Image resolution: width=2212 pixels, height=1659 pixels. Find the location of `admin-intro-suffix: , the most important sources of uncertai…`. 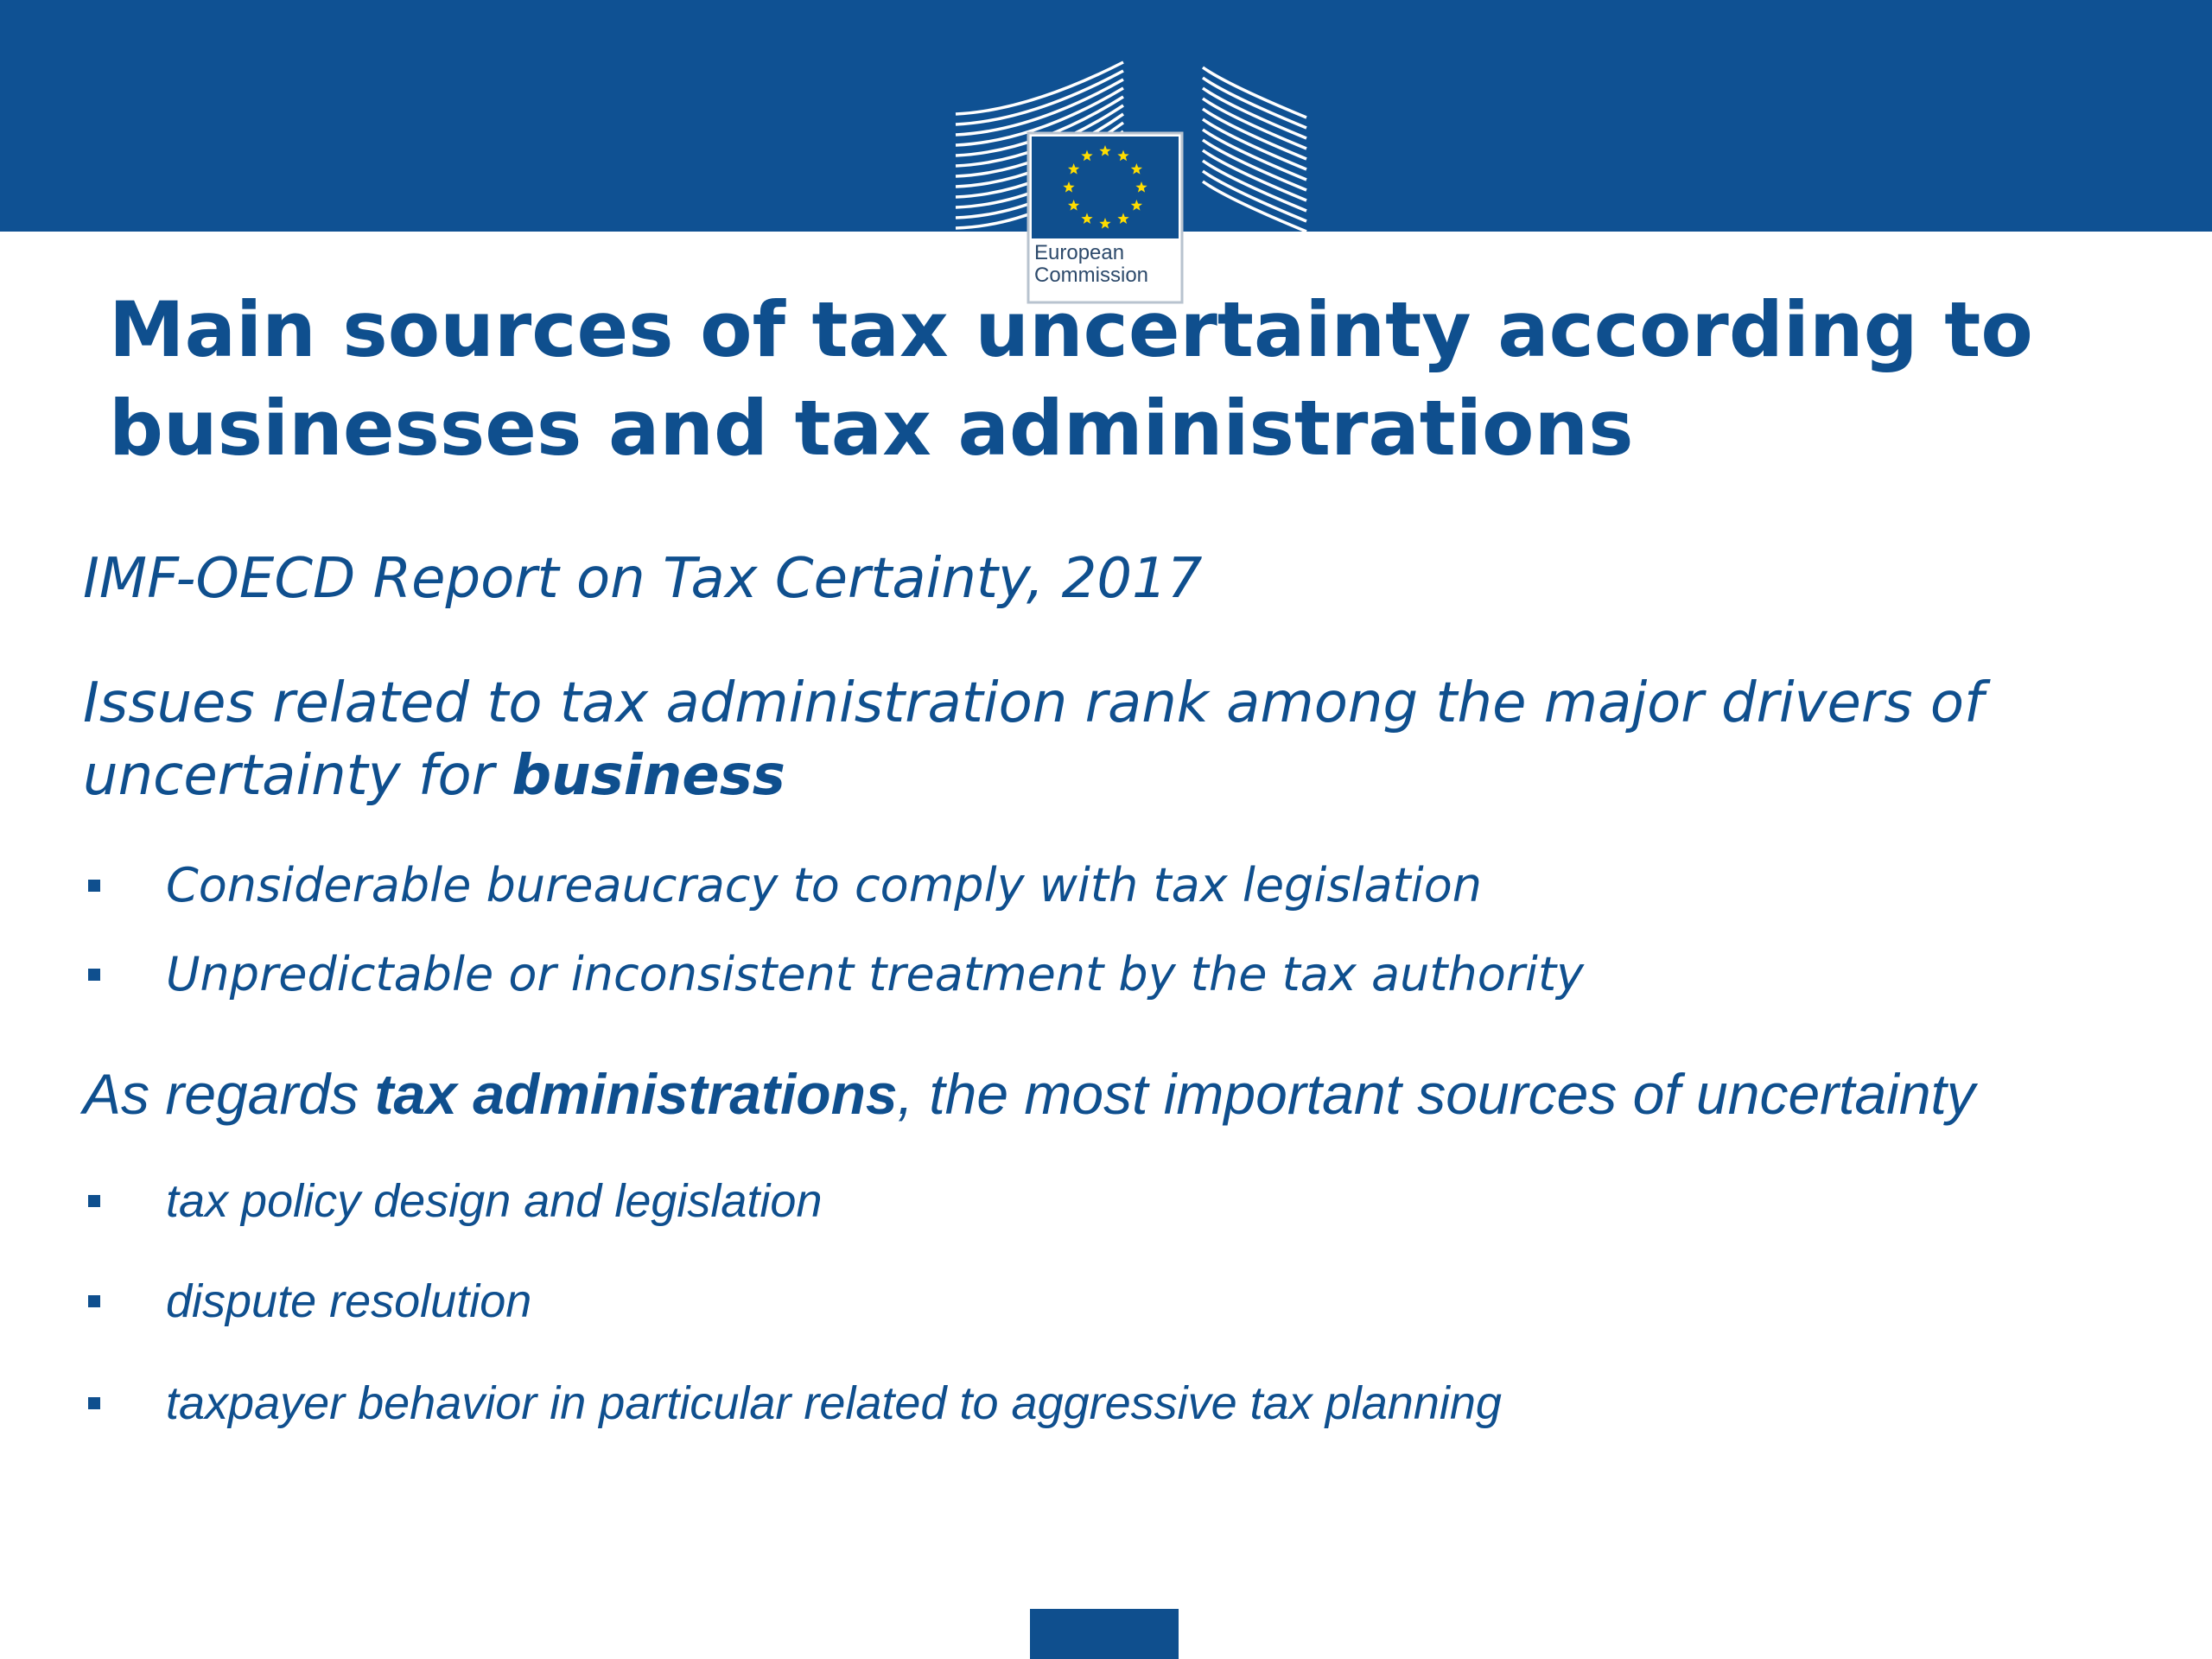

admin-intro-suffix: , the most important sources of uncertai… is located at coordinates (1436, 1094).